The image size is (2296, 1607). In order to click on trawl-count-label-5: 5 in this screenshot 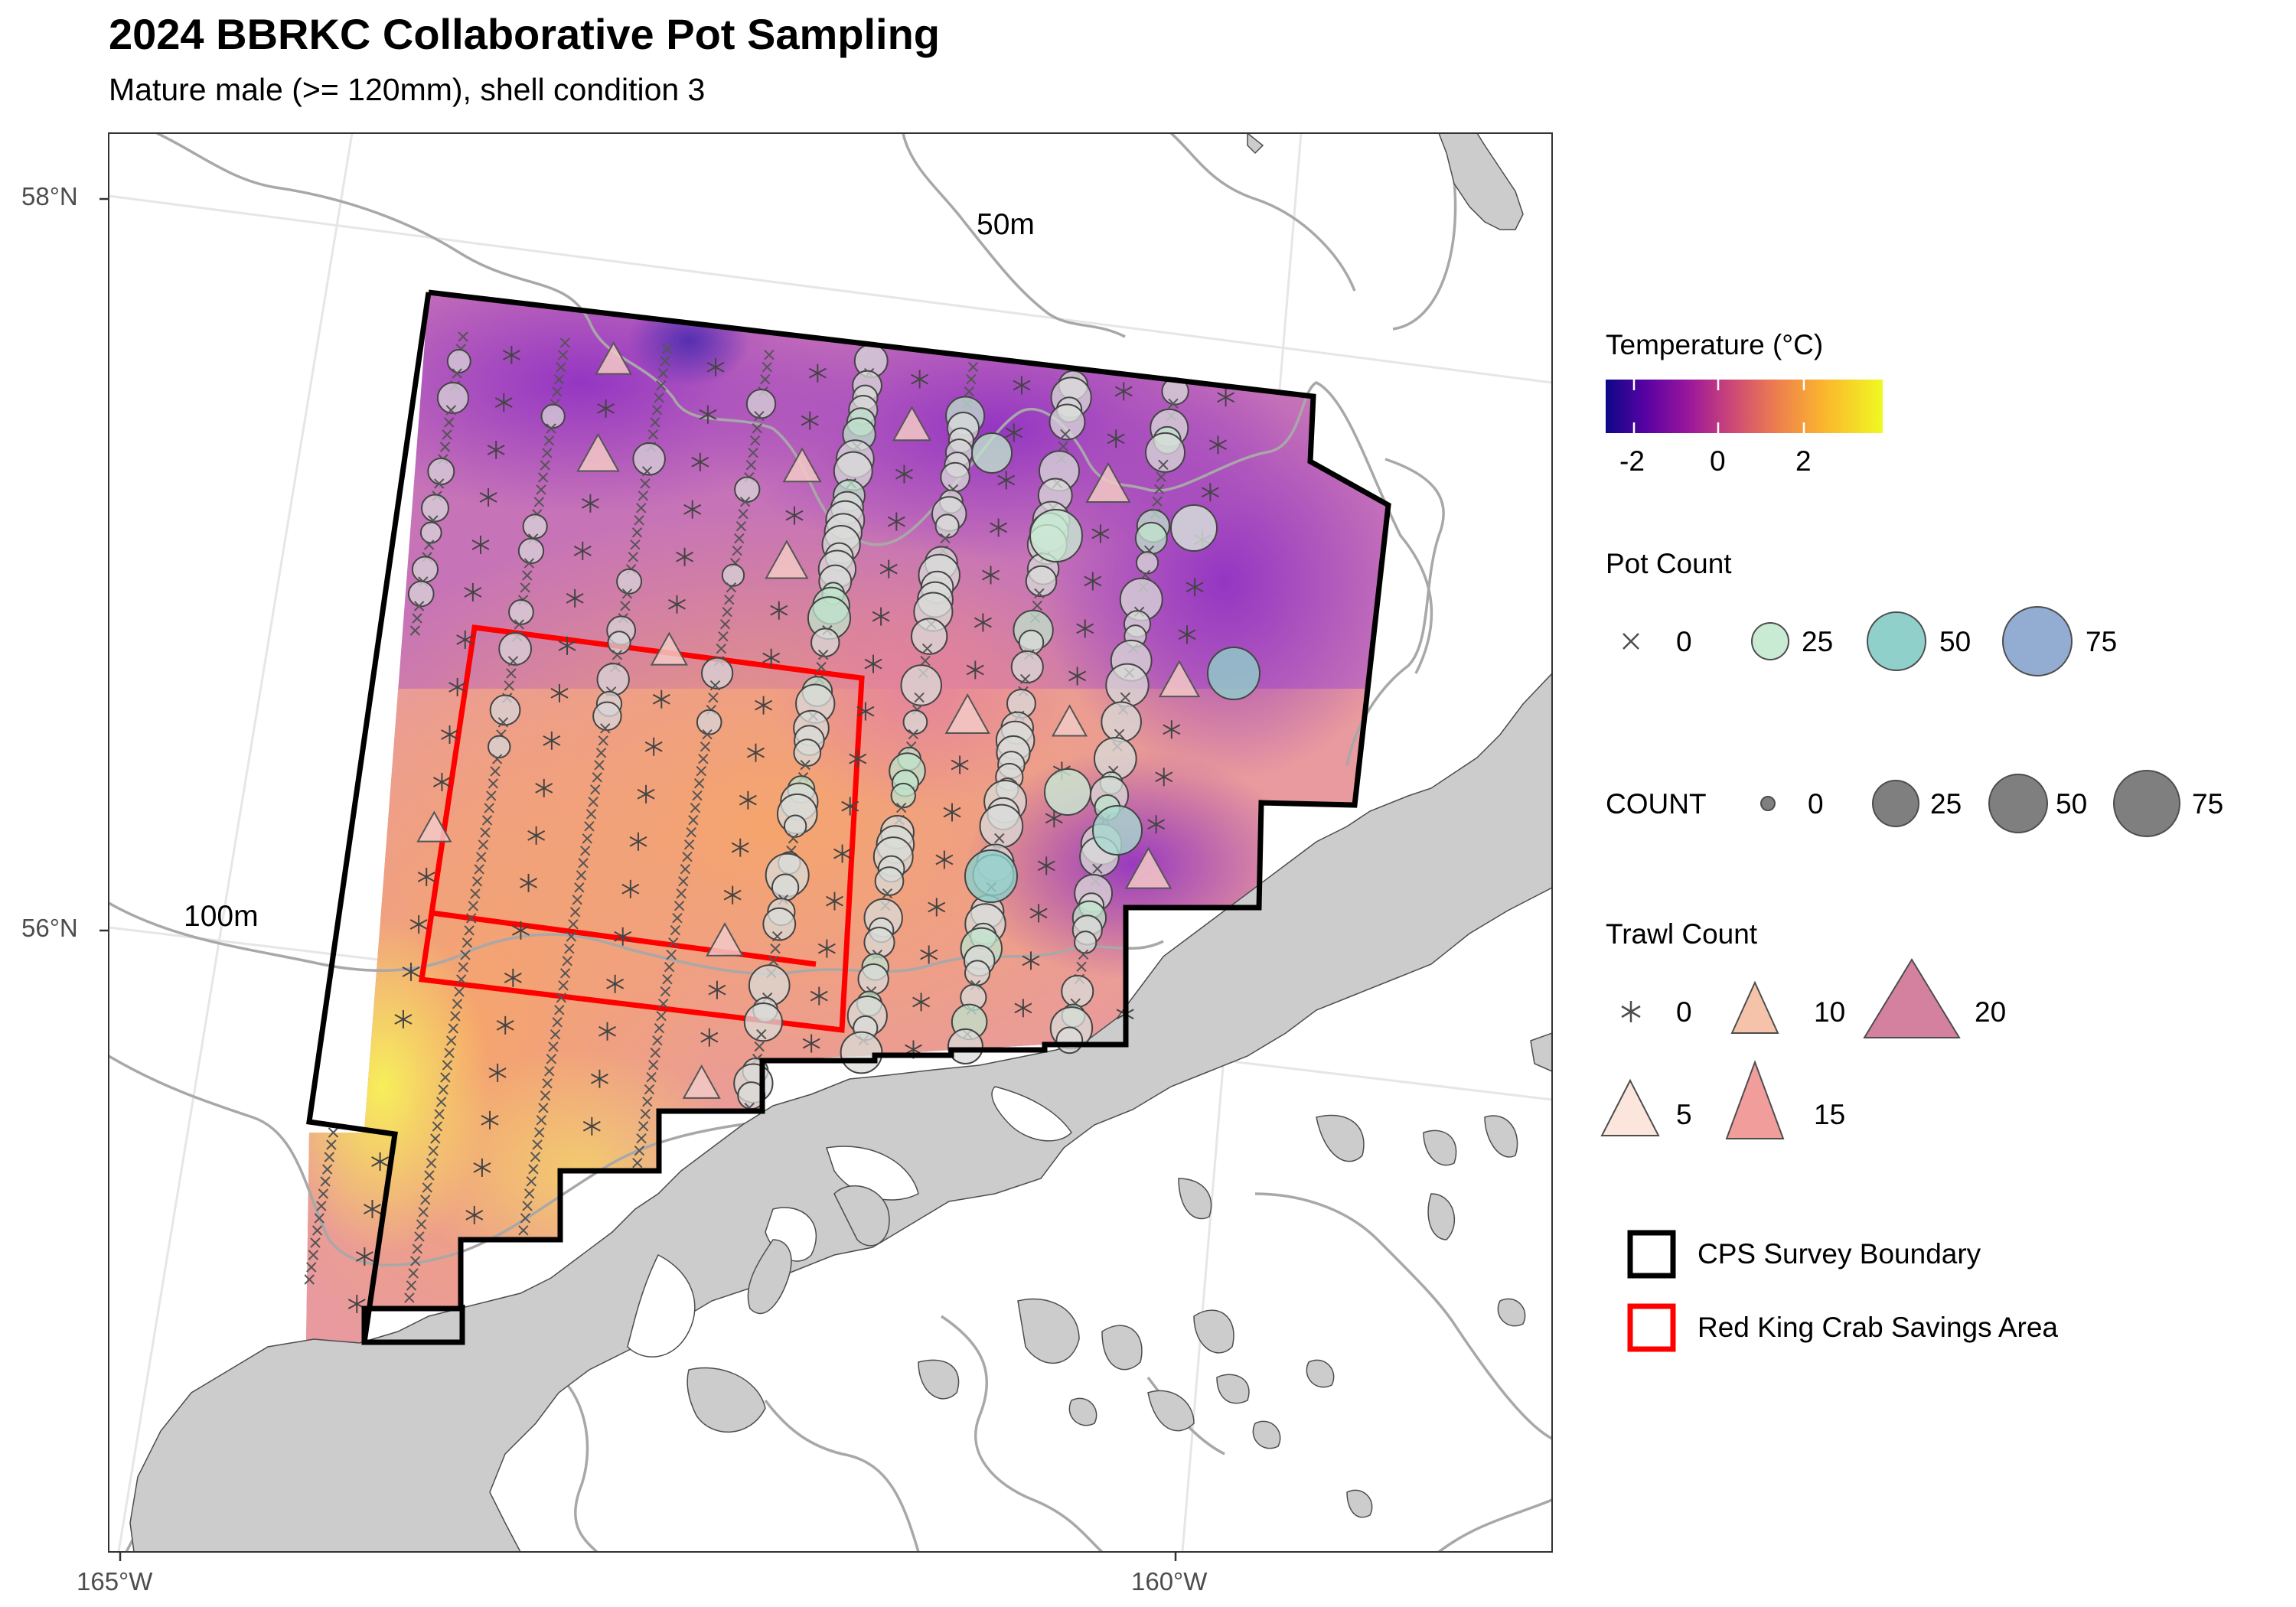, I will do `click(1684, 1114)`.